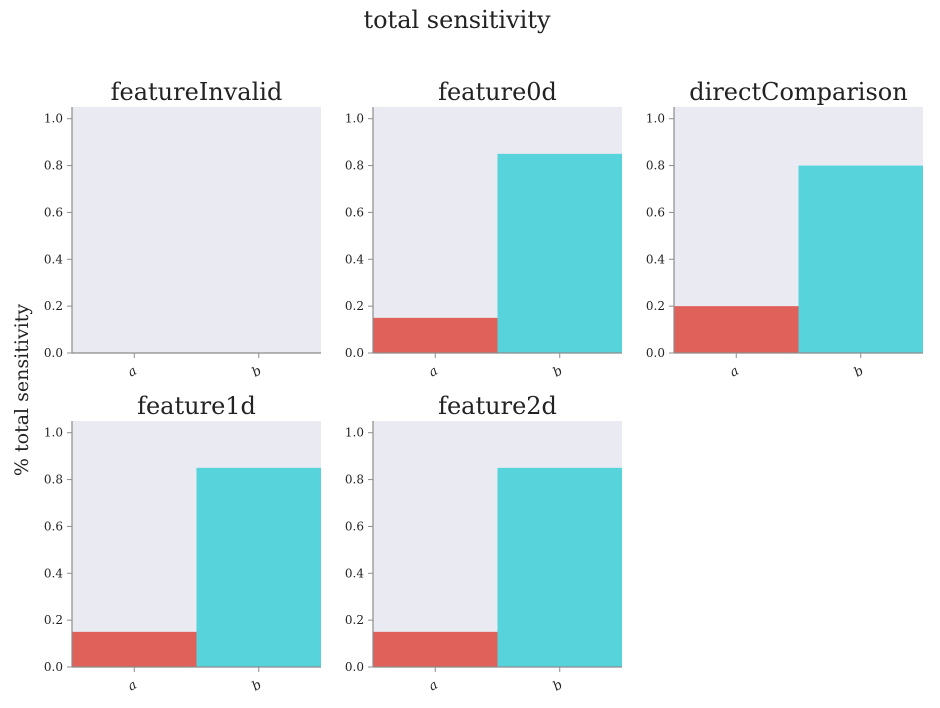 This screenshot has height=708, width=940. I want to click on subplot-title: feature2d, so click(497, 406).